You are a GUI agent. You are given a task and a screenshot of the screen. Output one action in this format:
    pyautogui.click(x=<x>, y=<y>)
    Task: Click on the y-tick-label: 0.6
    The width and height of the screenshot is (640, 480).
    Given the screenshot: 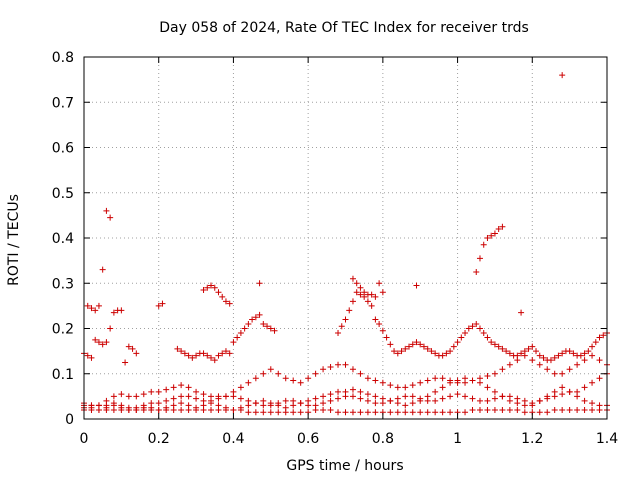 What is the action you would take?
    pyautogui.click(x=63, y=149)
    